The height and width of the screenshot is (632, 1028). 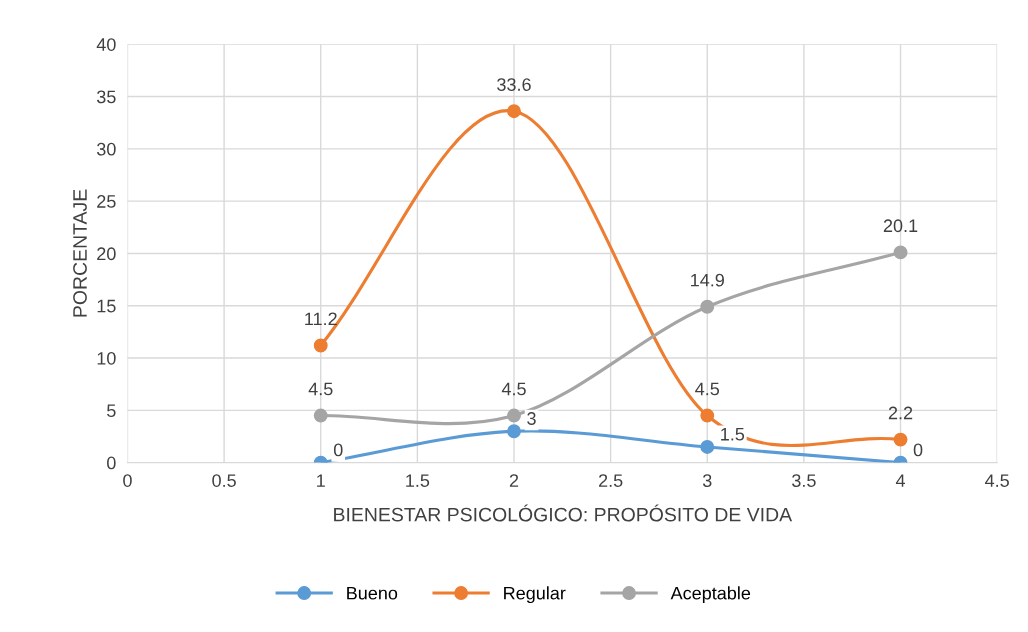 I want to click on y-tick-label: 25, so click(x=106, y=201).